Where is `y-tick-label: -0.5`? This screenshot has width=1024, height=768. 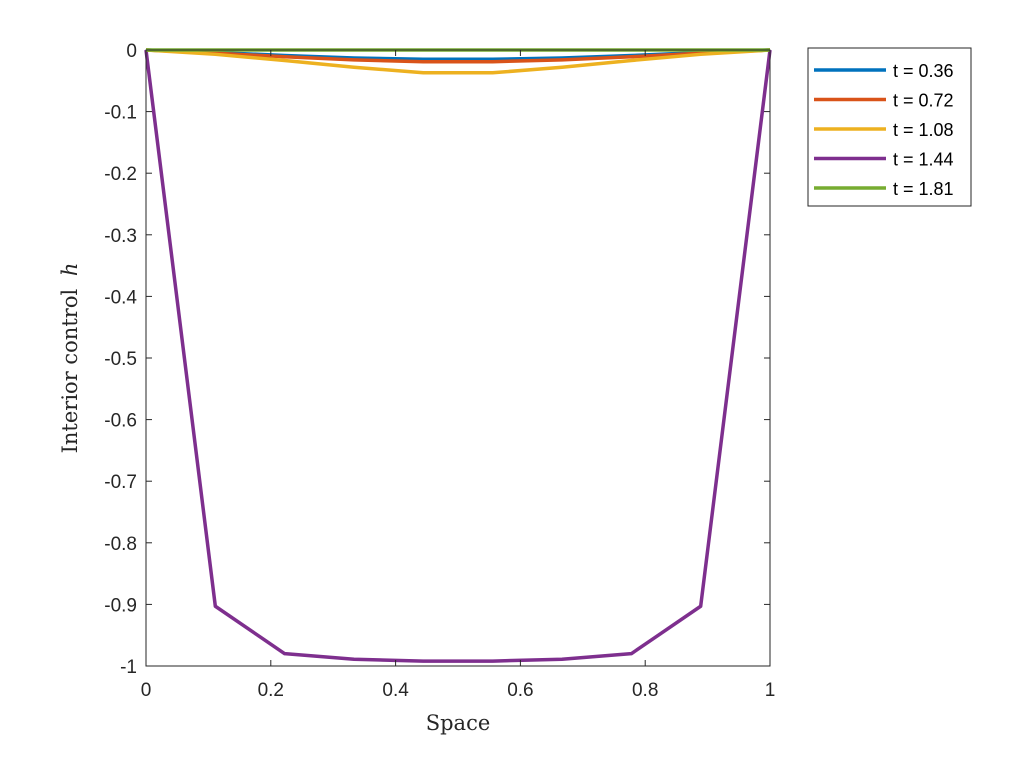 y-tick-label: -0.5 is located at coordinates (120, 359).